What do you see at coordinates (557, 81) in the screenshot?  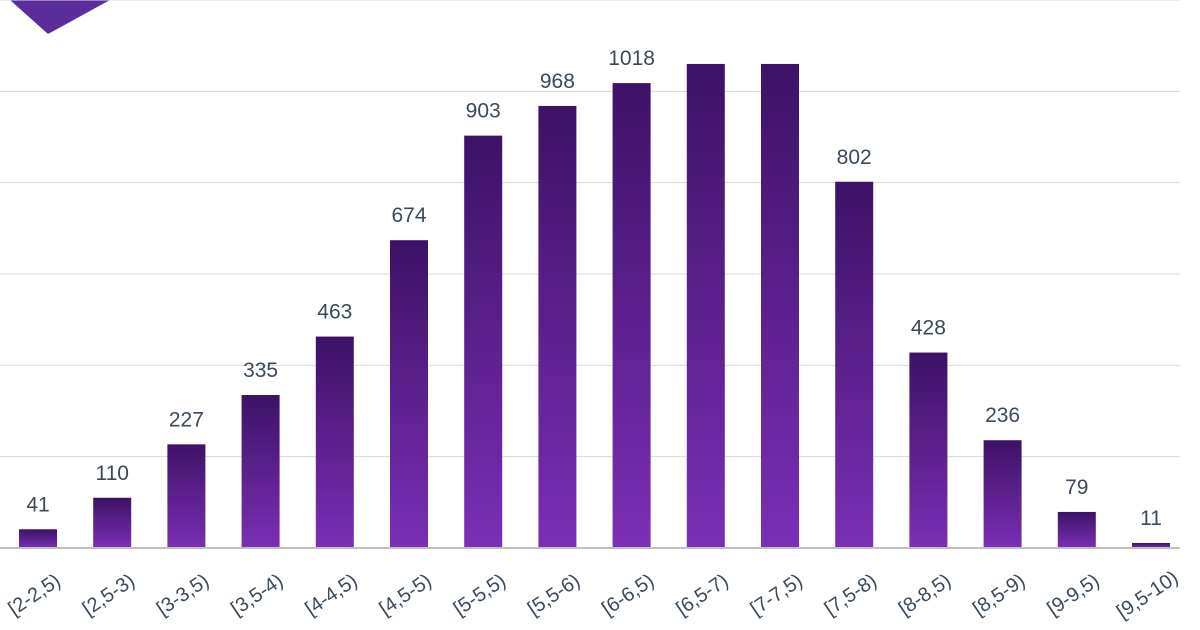 I see `value-label-8: 968` at bounding box center [557, 81].